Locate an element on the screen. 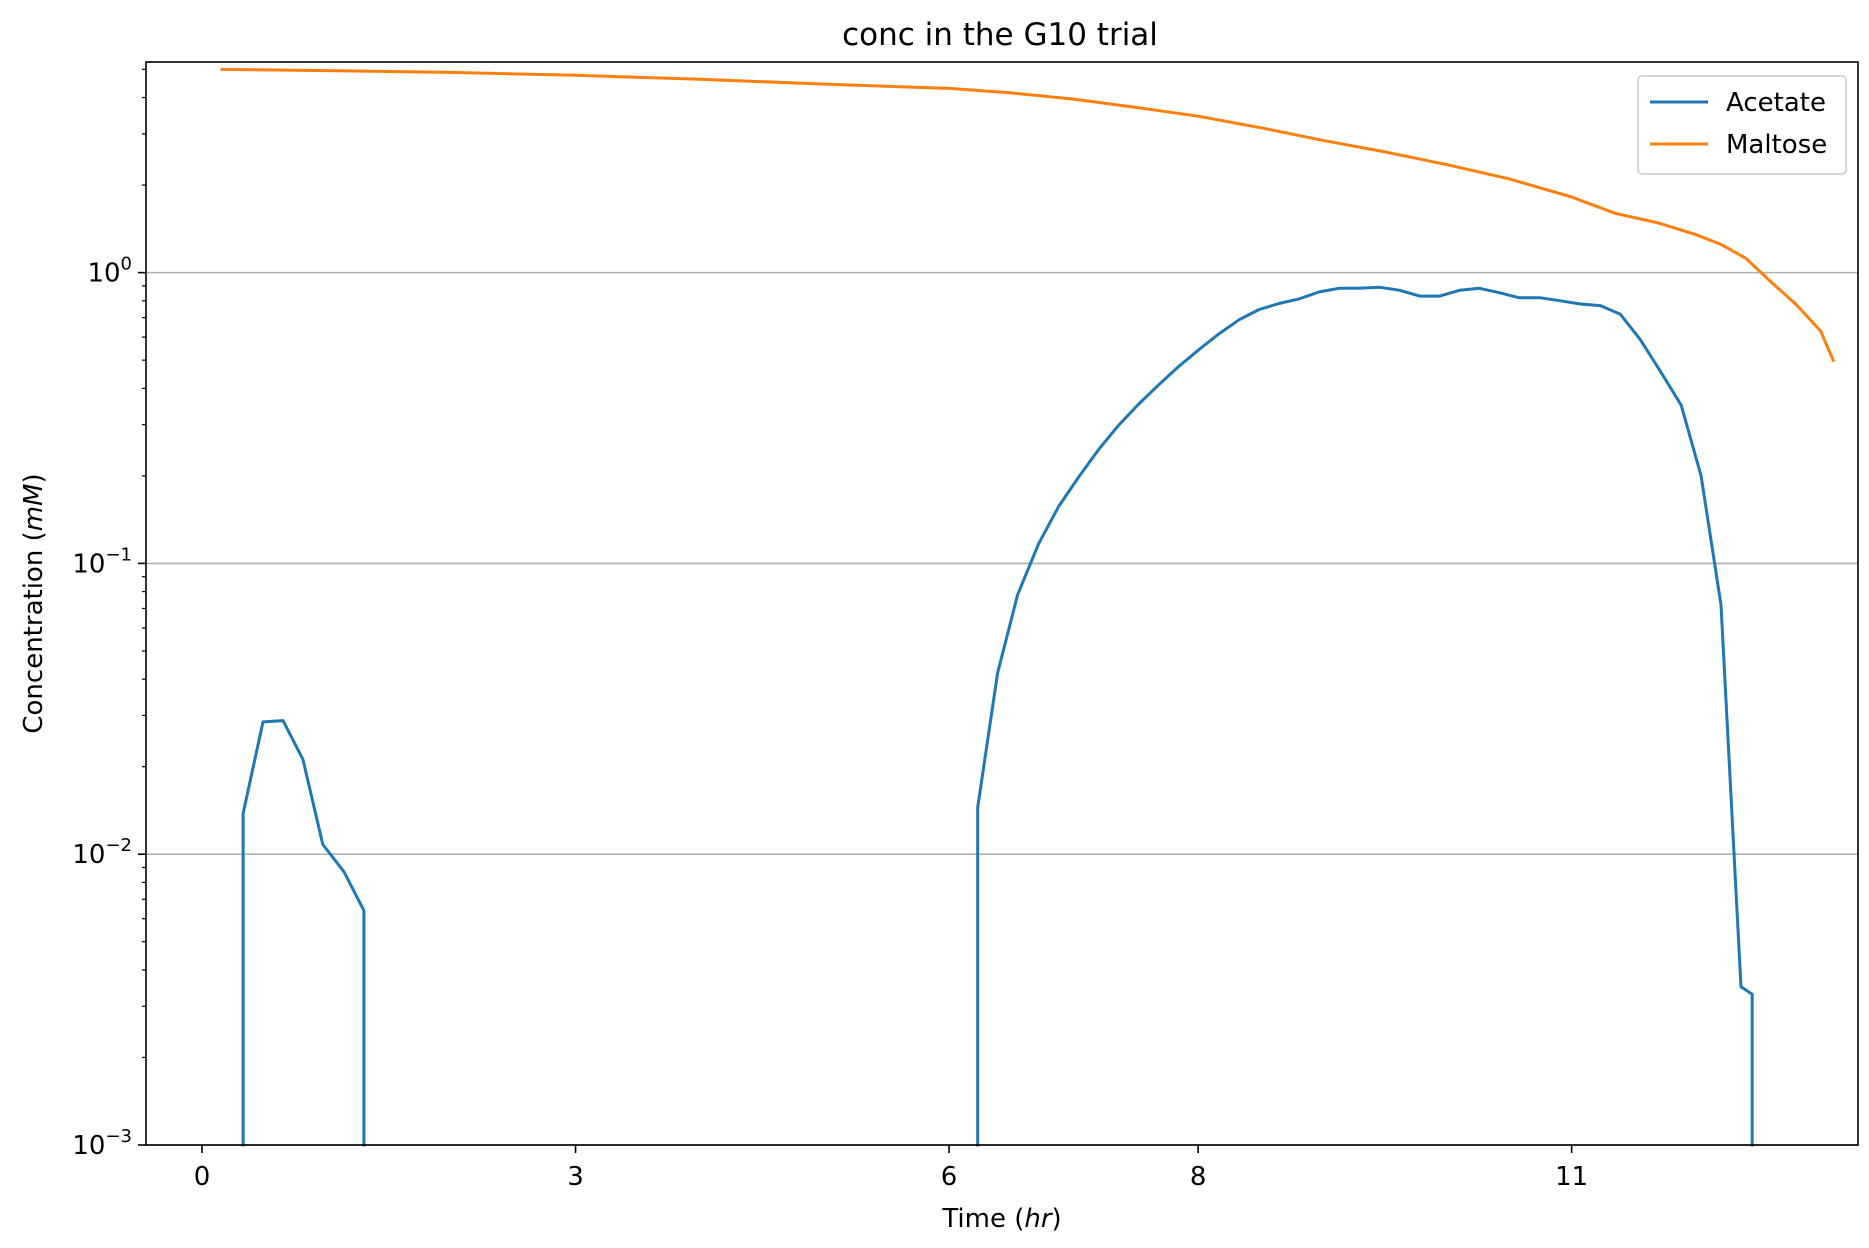  y-tick-label: 10⁻³ is located at coordinates (102, 1143).